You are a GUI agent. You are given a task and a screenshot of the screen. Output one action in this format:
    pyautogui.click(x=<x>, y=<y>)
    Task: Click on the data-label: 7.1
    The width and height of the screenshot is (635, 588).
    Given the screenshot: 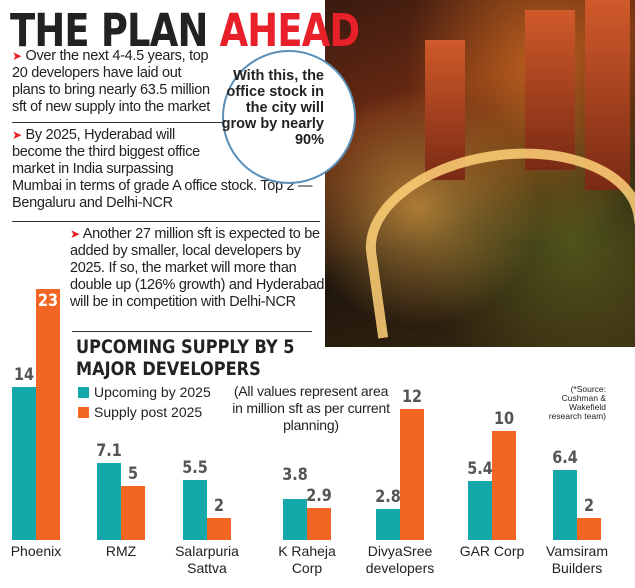 What is the action you would take?
    pyautogui.click(x=109, y=450)
    